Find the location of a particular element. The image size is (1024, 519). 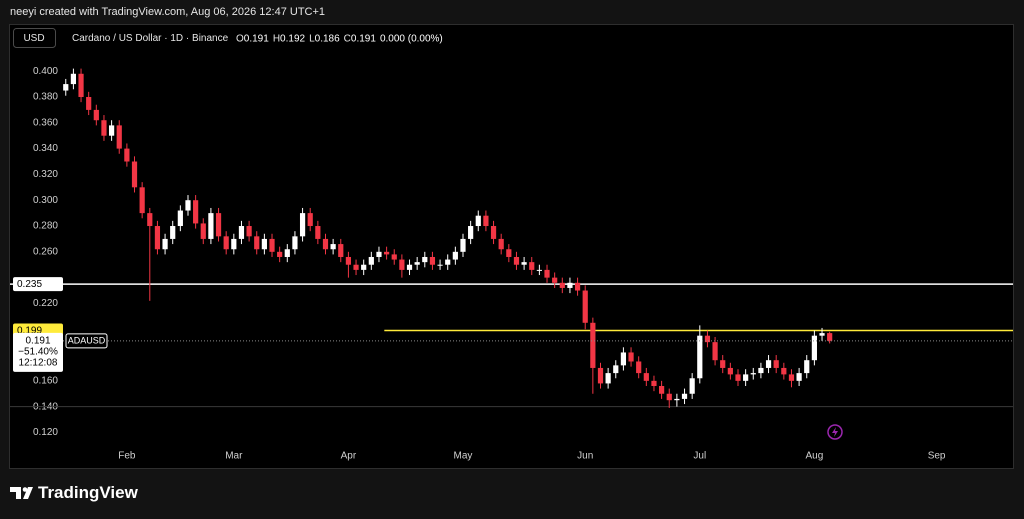

logo-mark is located at coordinates (15, 493).